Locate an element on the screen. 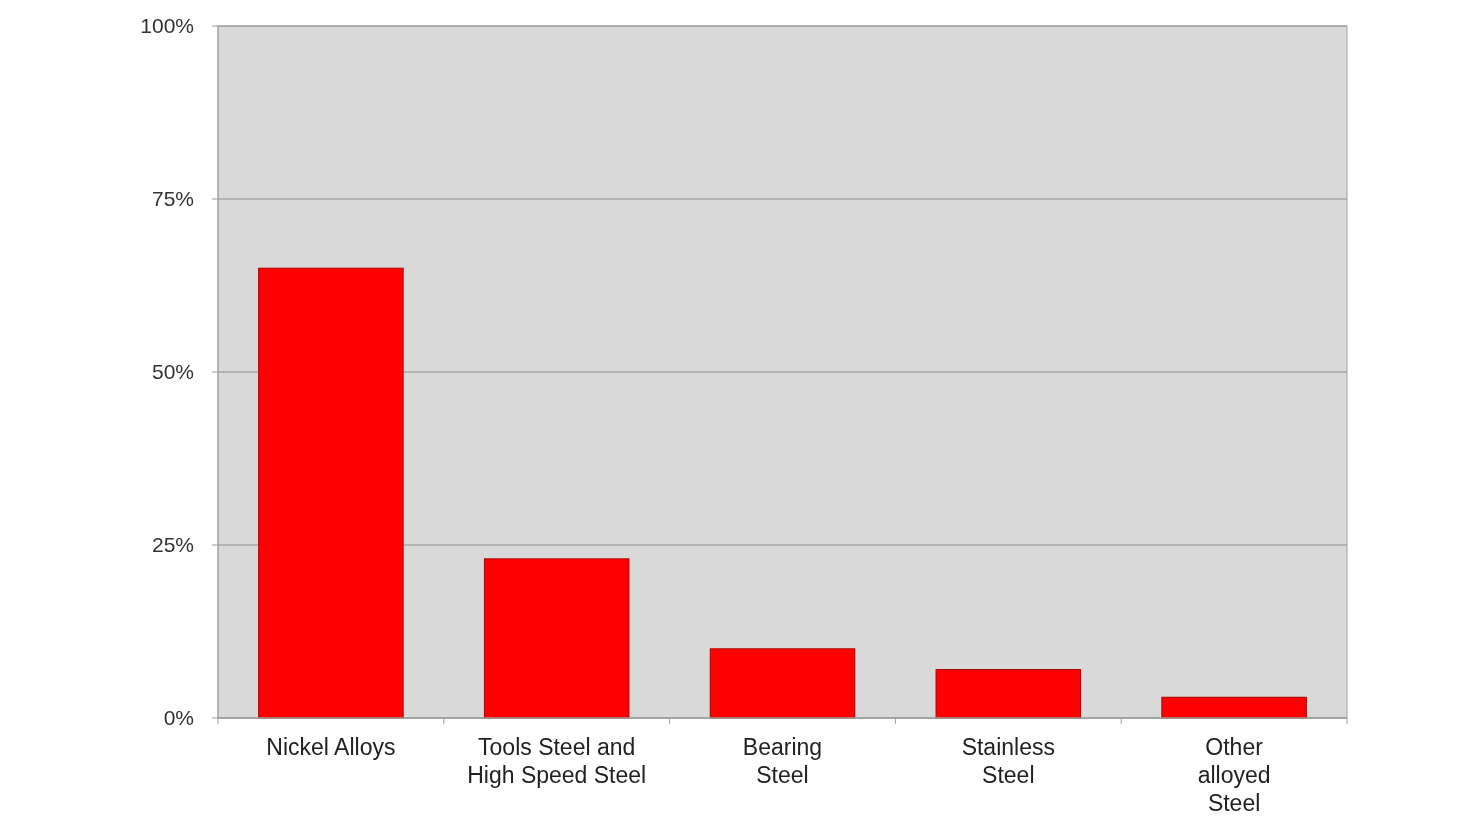 Image resolution: width=1461 pixels, height=827 pixels. y-tick-label: 100% is located at coordinates (167, 26).